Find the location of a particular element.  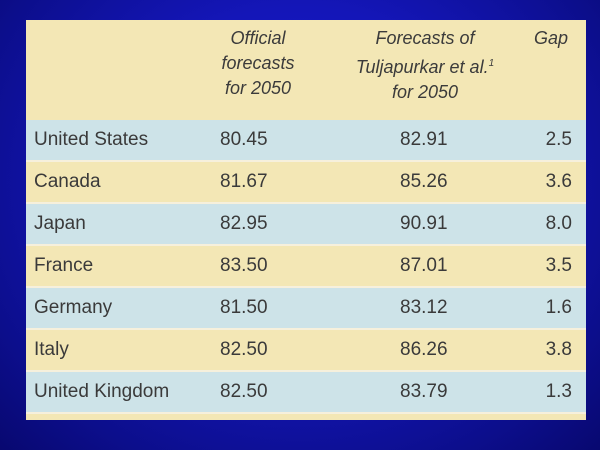

gap-cell: 3.8 is located at coordinates (558, 349).